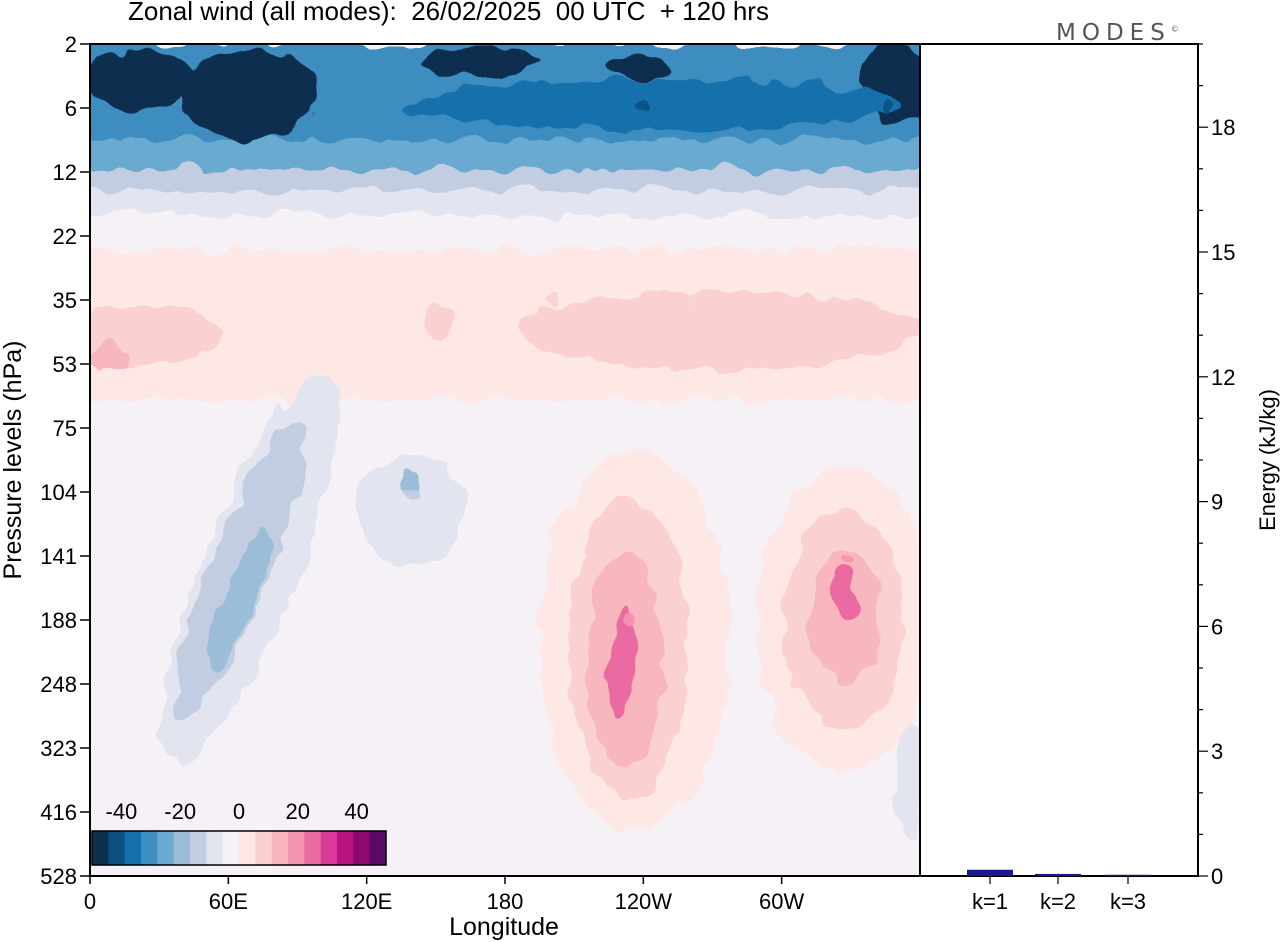  What do you see at coordinates (1217, 876) in the screenshot?
I see `energy-tick-label: 0` at bounding box center [1217, 876].